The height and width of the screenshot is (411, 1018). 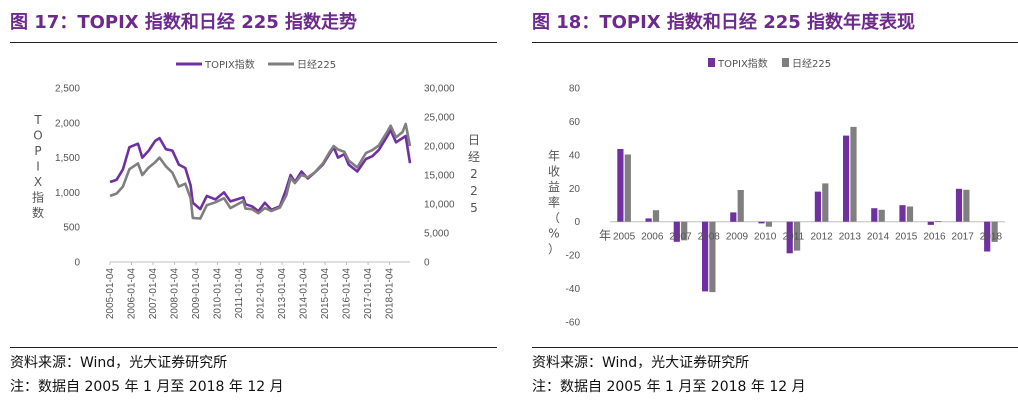 What do you see at coordinates (218, 294) in the screenshot?
I see `x-tick-label: 2010-01-04` at bounding box center [218, 294].